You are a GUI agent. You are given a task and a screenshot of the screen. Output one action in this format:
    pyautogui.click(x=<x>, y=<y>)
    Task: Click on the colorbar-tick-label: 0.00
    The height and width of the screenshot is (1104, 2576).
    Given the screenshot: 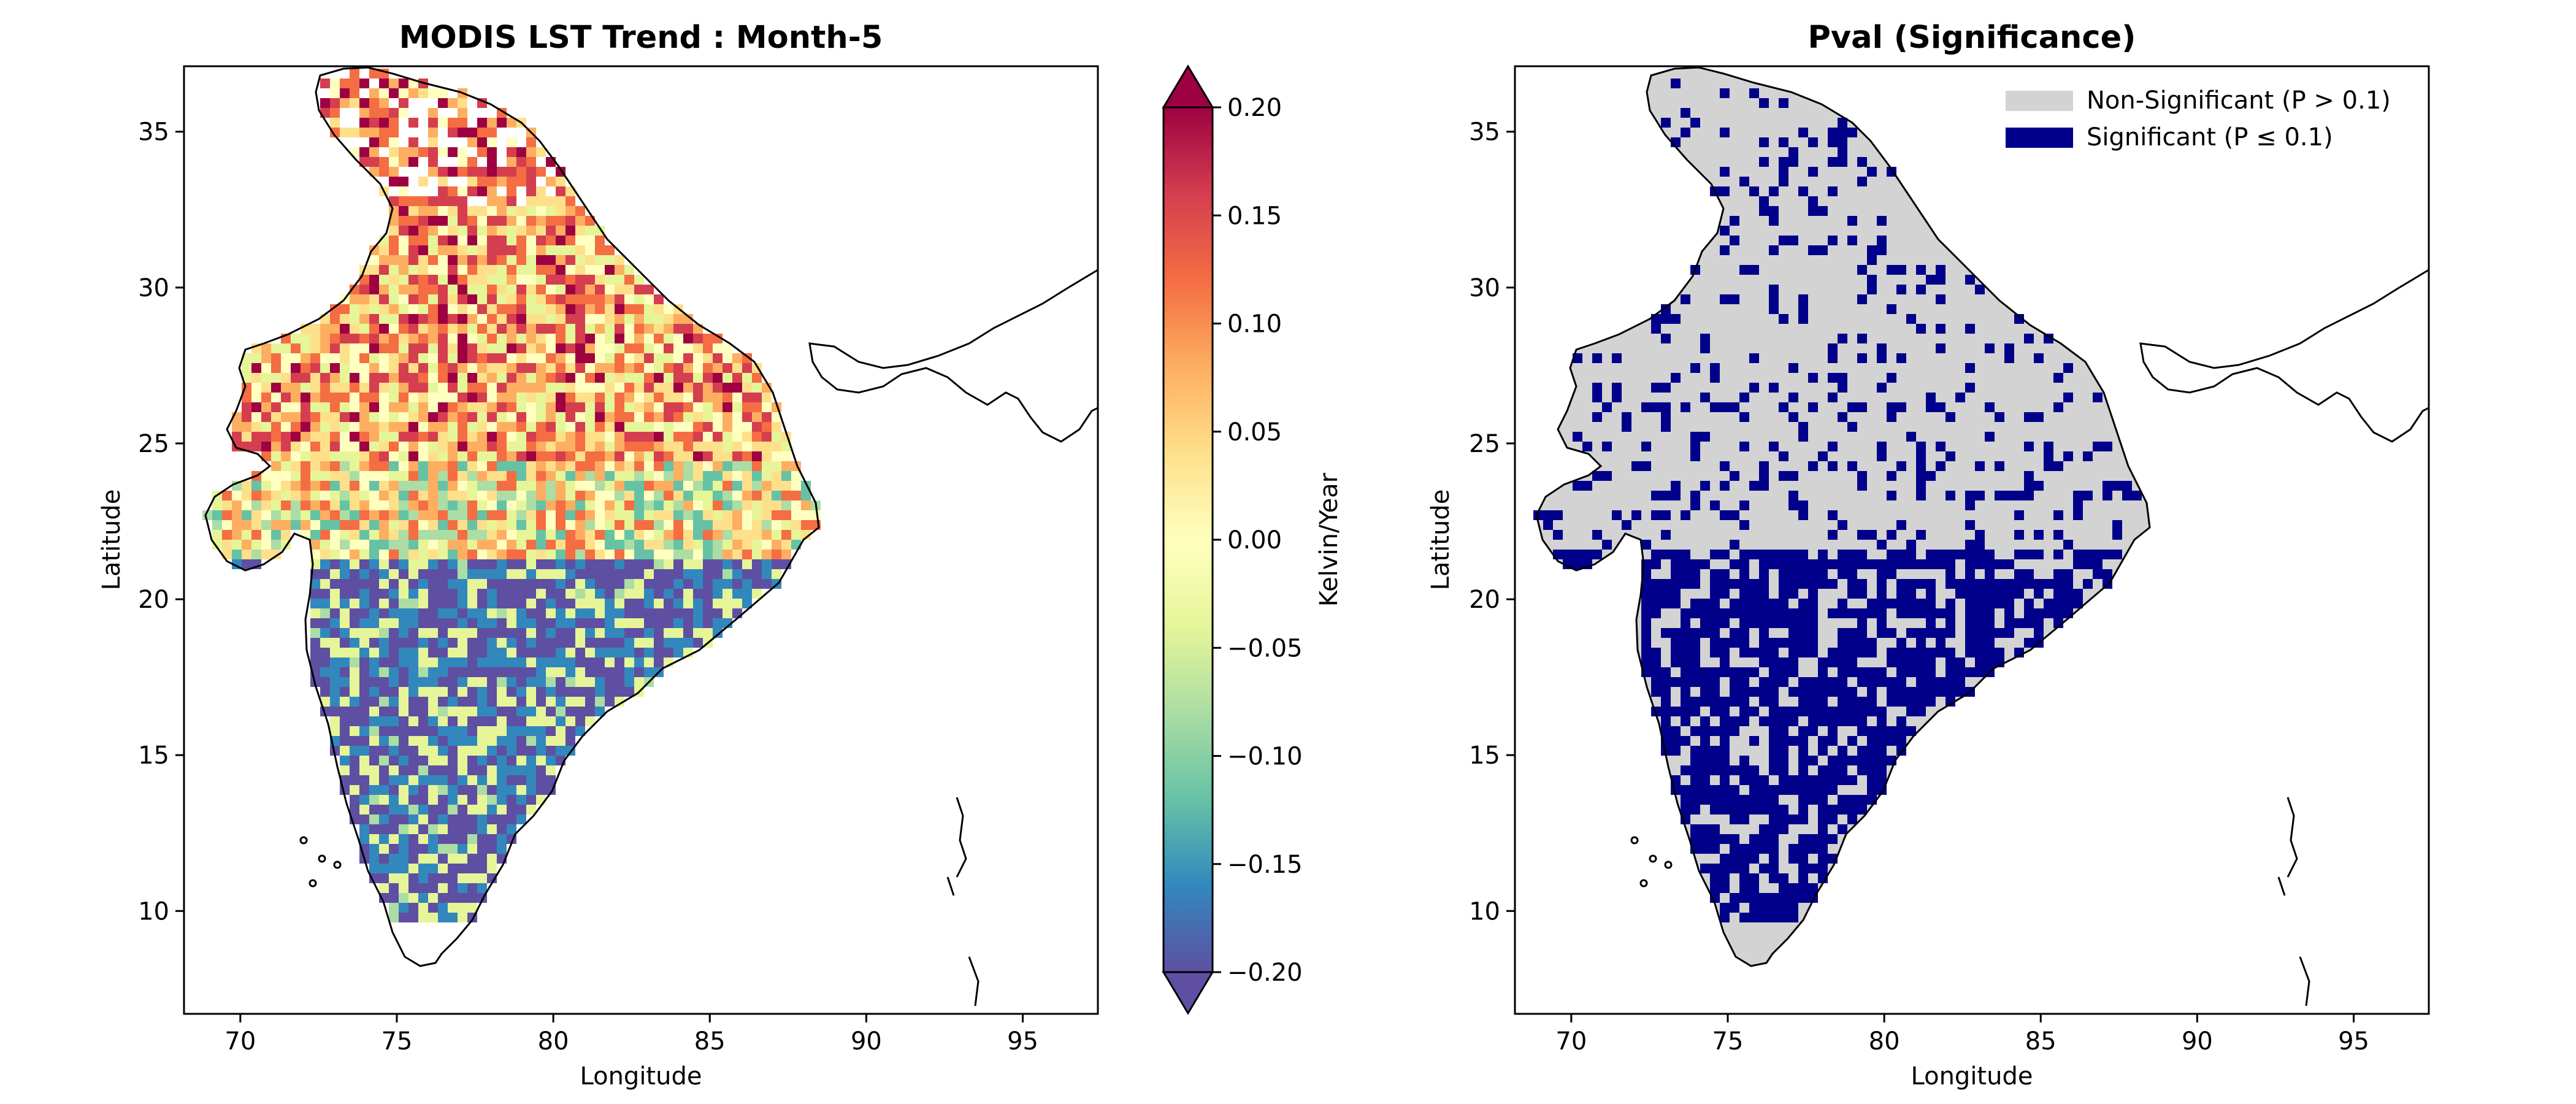 What is the action you would take?
    pyautogui.click(x=1254, y=540)
    